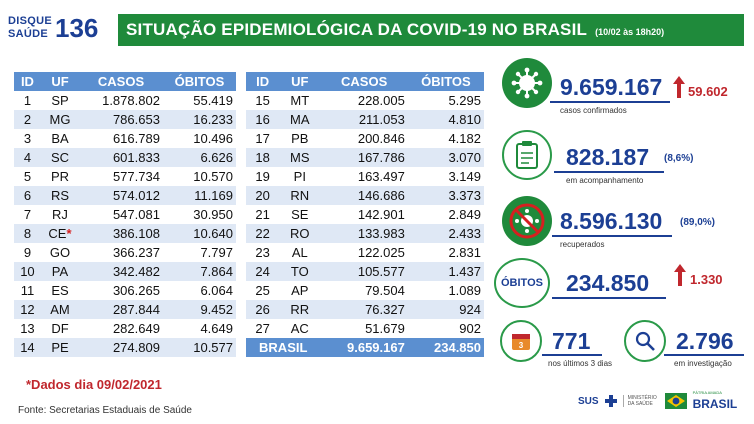 Image resolution: width=754 pixels, height=424 pixels. I want to click on cell-uf: DF, so click(60, 328).